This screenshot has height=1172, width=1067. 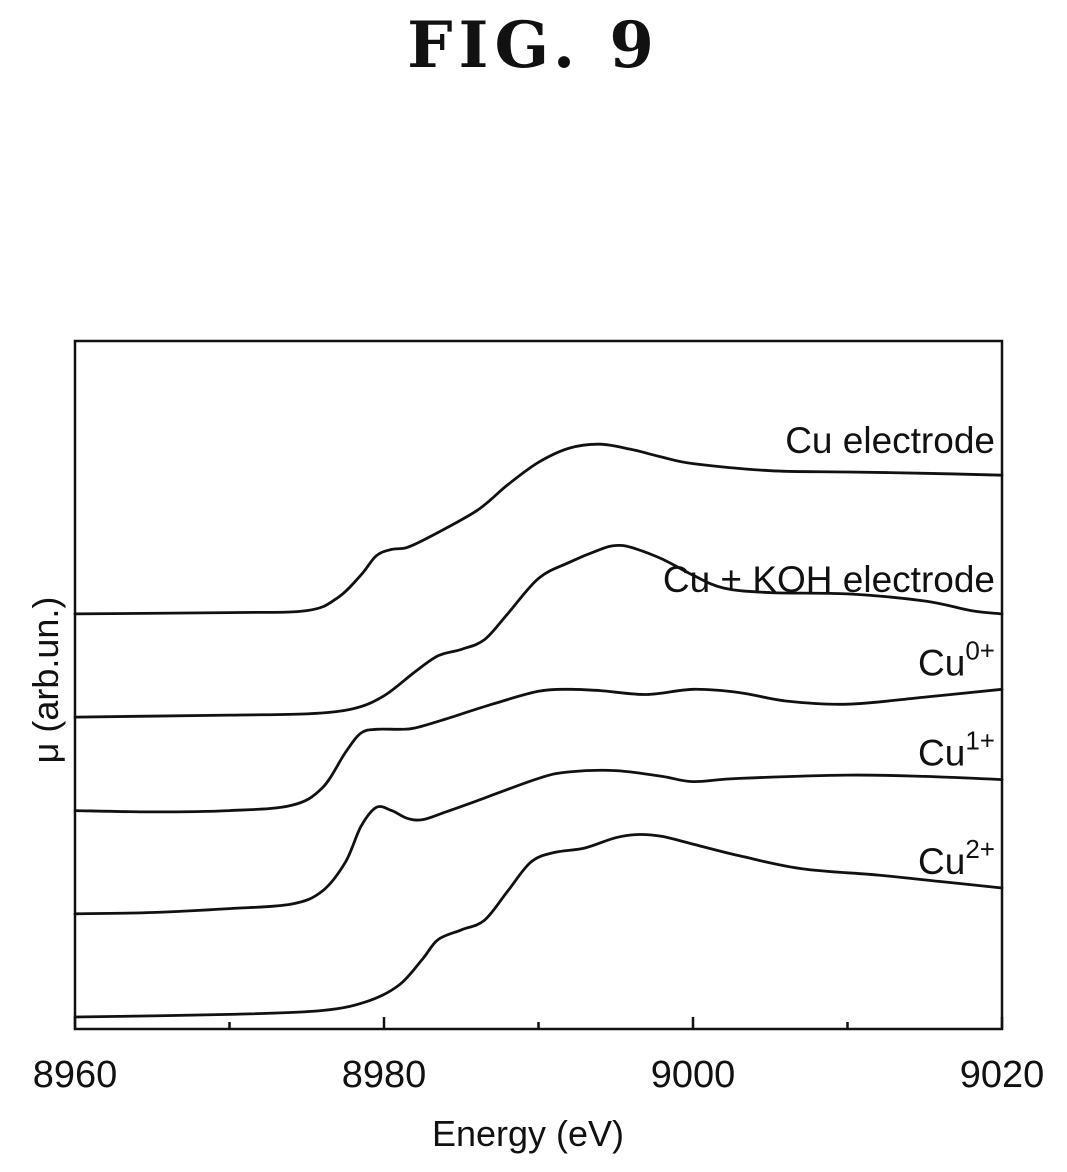 What do you see at coordinates (693, 1075) in the screenshot?
I see `x-tick-label: 9000` at bounding box center [693, 1075].